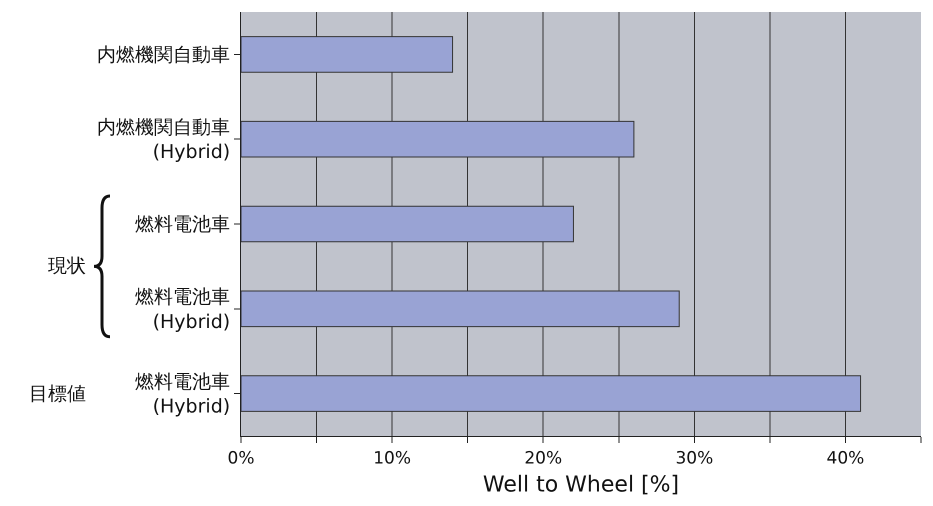  I want to click on y-tick-label: 内燃機関自動車 (Hybrid), so click(163, 140).